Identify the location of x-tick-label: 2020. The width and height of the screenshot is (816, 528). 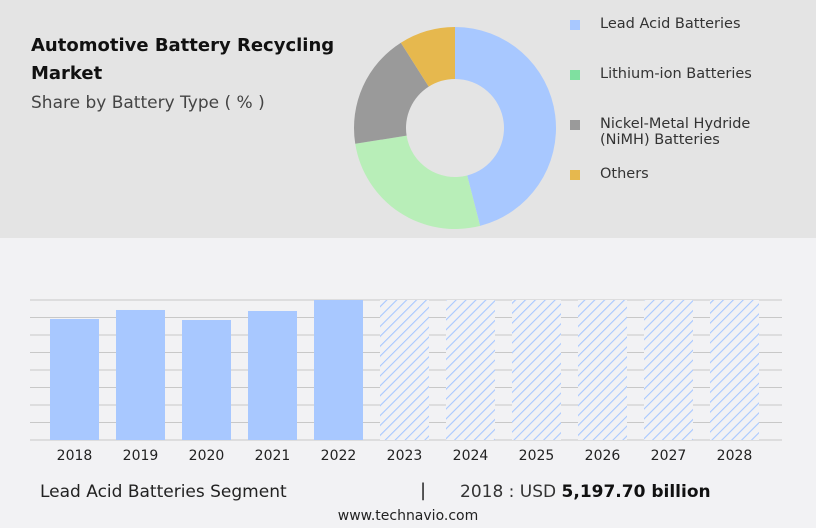
(207, 456).